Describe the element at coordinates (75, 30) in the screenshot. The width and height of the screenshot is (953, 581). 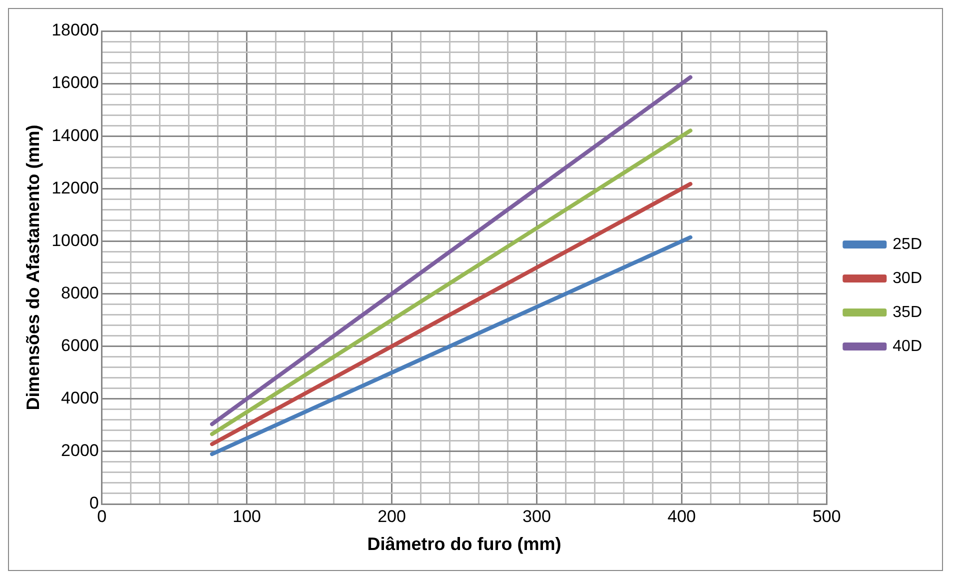
I see `y-tick-label: 18000` at that location.